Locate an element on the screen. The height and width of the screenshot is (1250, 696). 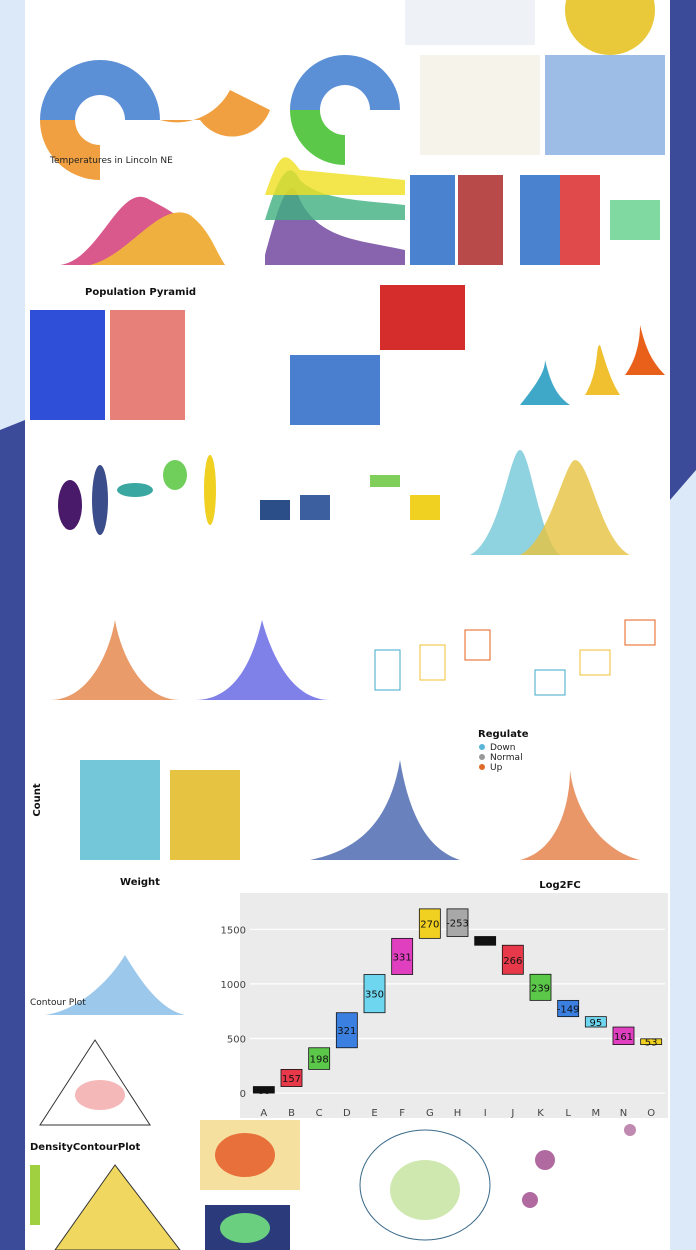
y-tick-label: 500 is located at coordinates (236, 1039).